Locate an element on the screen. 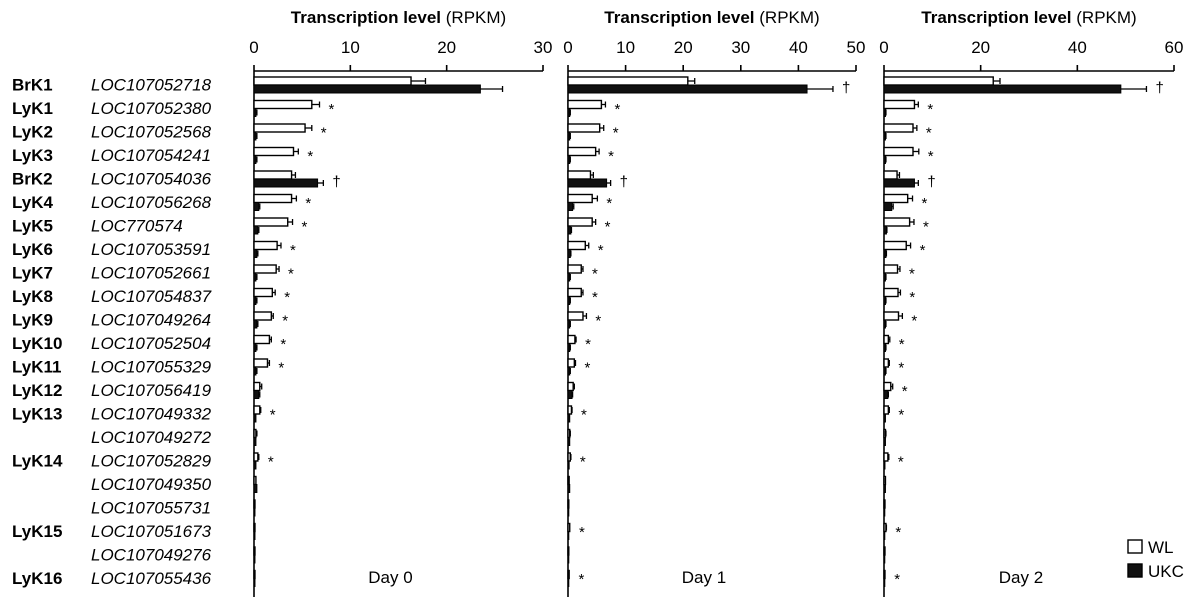 The width and height of the screenshot is (1200, 597). gene-label: LOC107049272 is located at coordinates (151, 437).